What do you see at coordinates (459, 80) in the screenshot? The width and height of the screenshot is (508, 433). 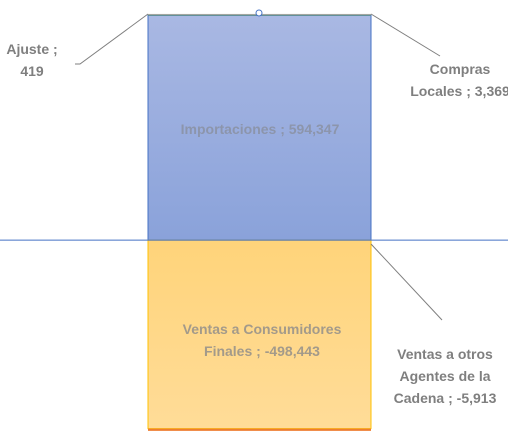 I see `data-label: Compras Locales ; 3,369` at bounding box center [459, 80].